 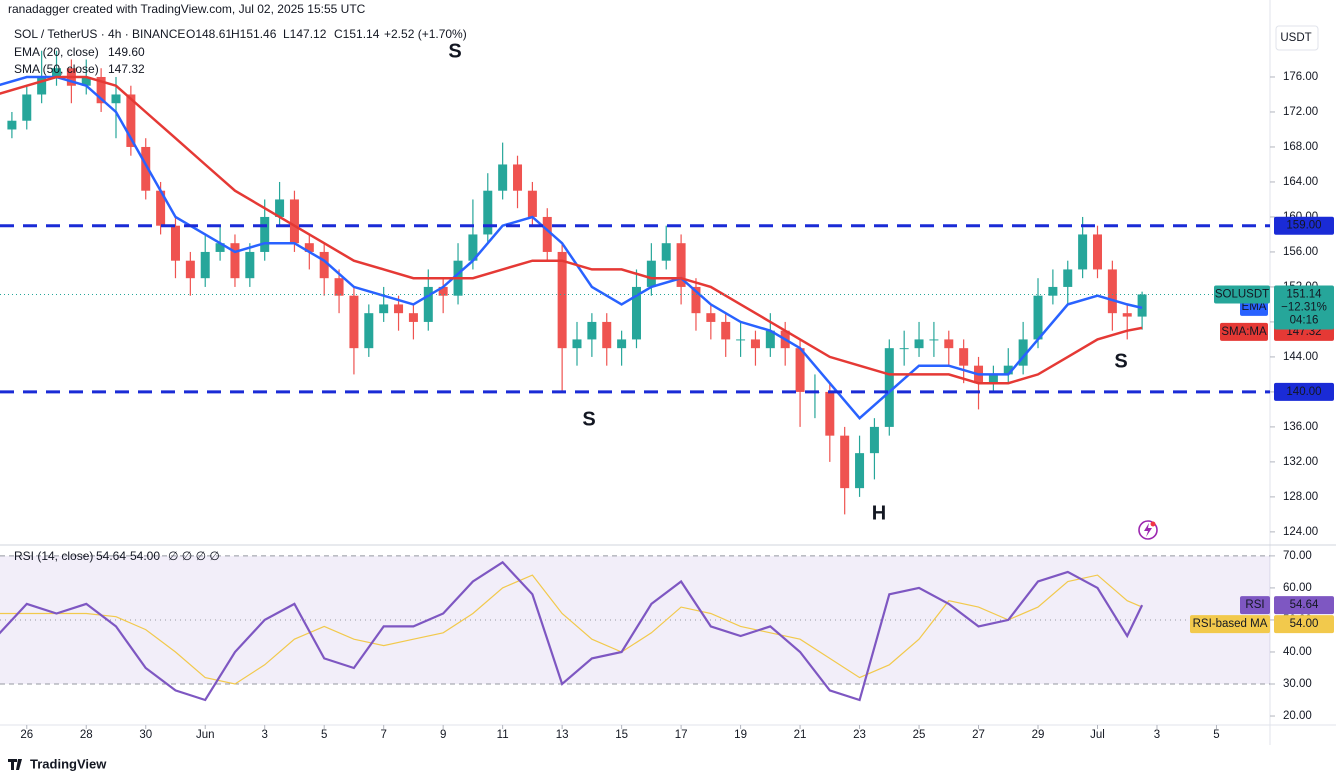 I want to click on x-tick-label: 29, so click(x=1038, y=735).